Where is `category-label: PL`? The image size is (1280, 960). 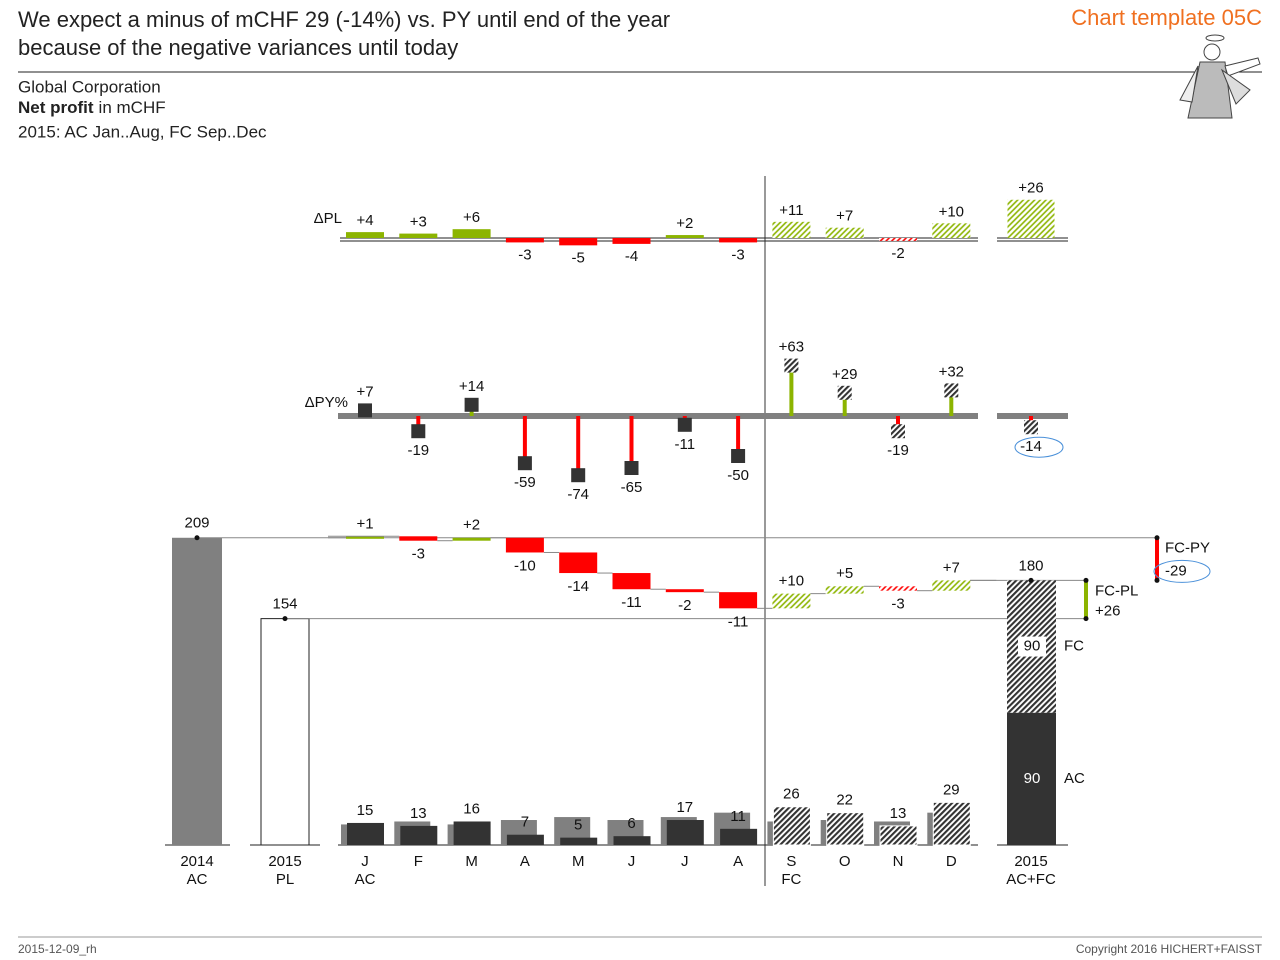
category-label: PL is located at coordinates (285, 879).